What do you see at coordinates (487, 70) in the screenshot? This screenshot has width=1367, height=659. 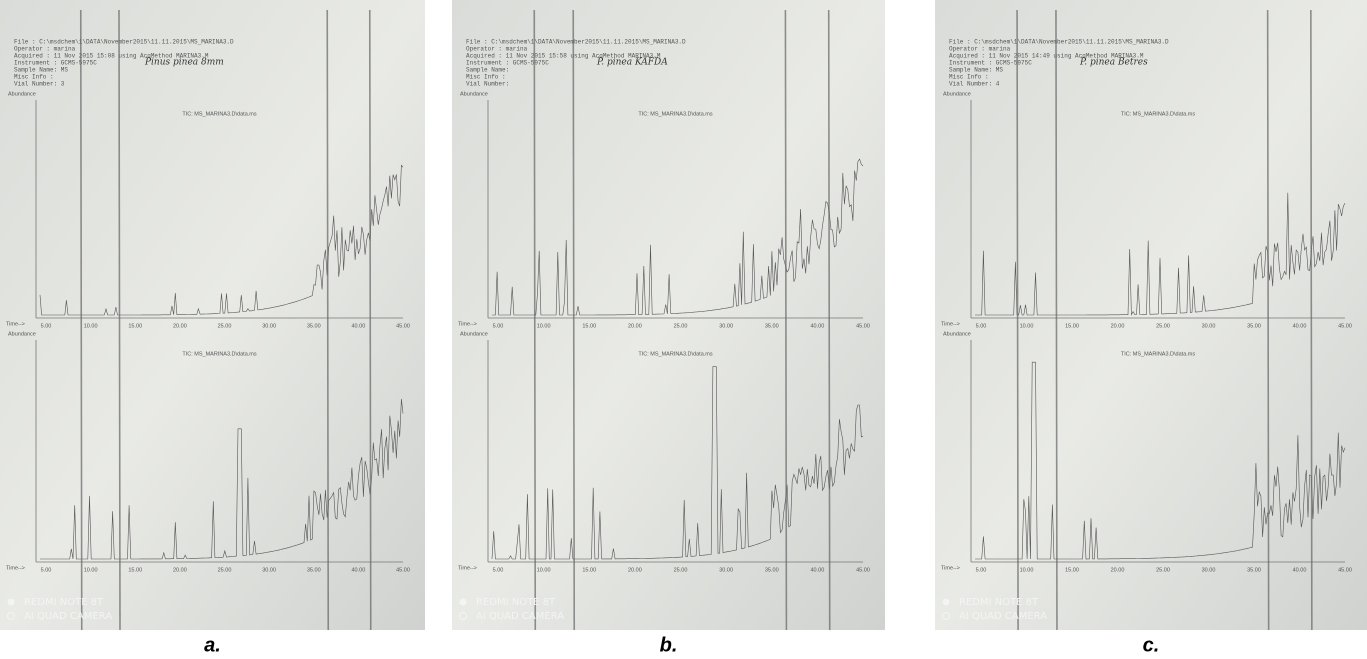 I see `header-line: Sample Name:` at bounding box center [487, 70].